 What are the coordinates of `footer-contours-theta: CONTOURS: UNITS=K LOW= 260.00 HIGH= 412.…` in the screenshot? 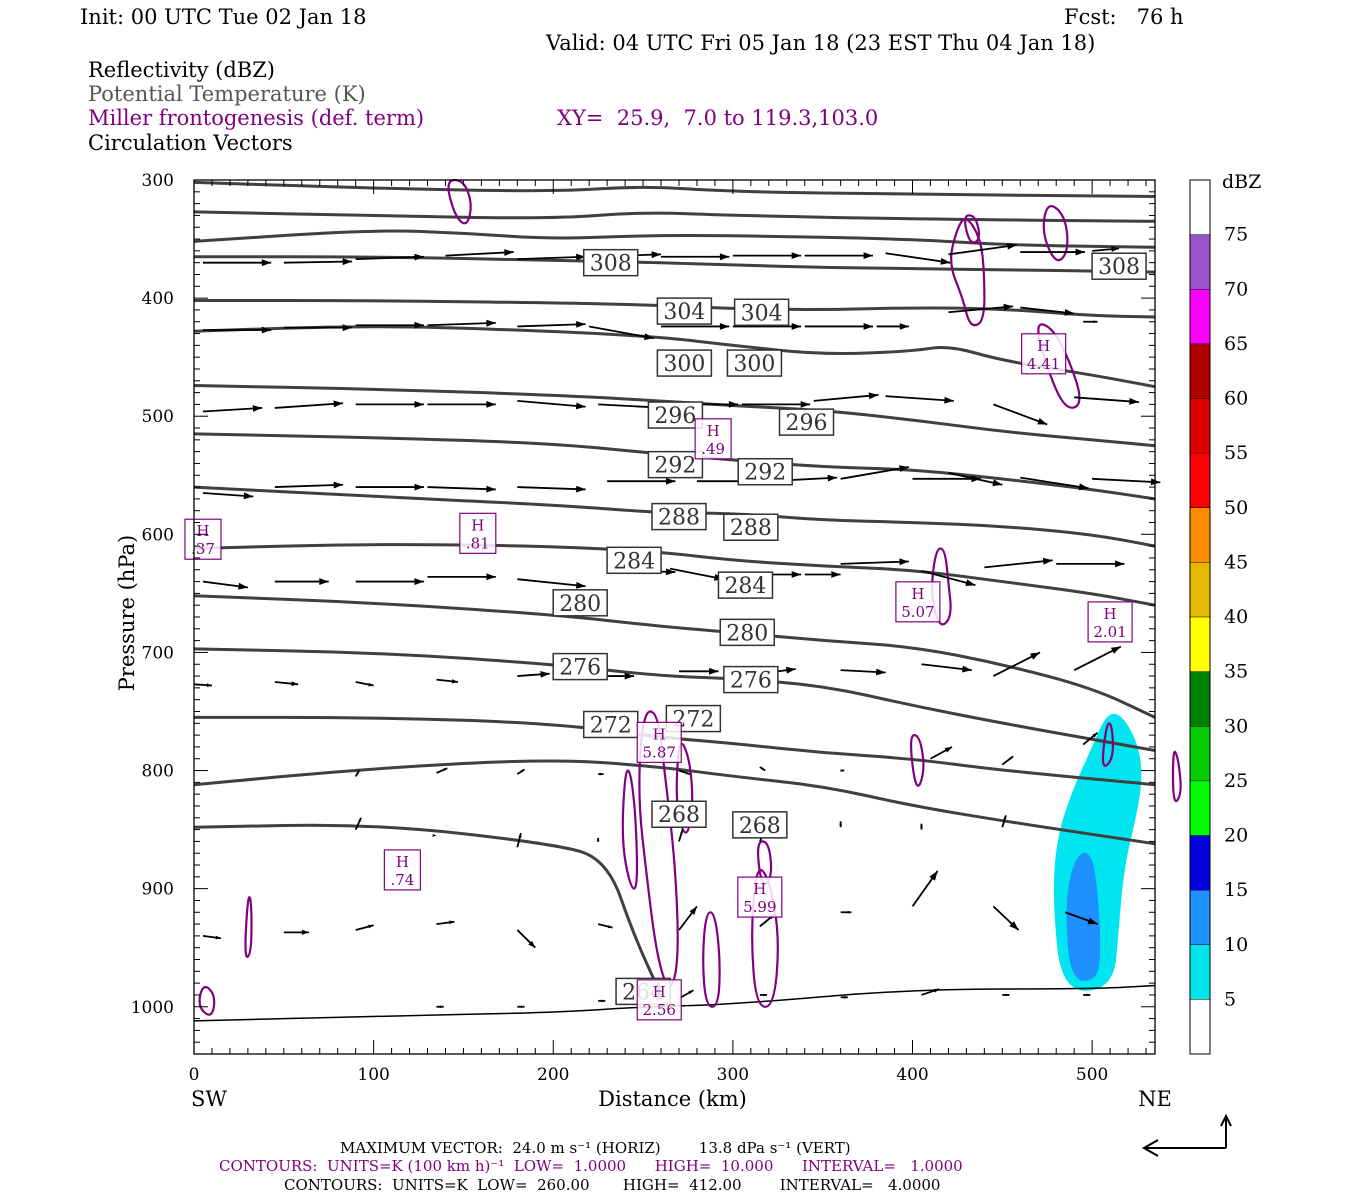 It's located at (612, 1185).